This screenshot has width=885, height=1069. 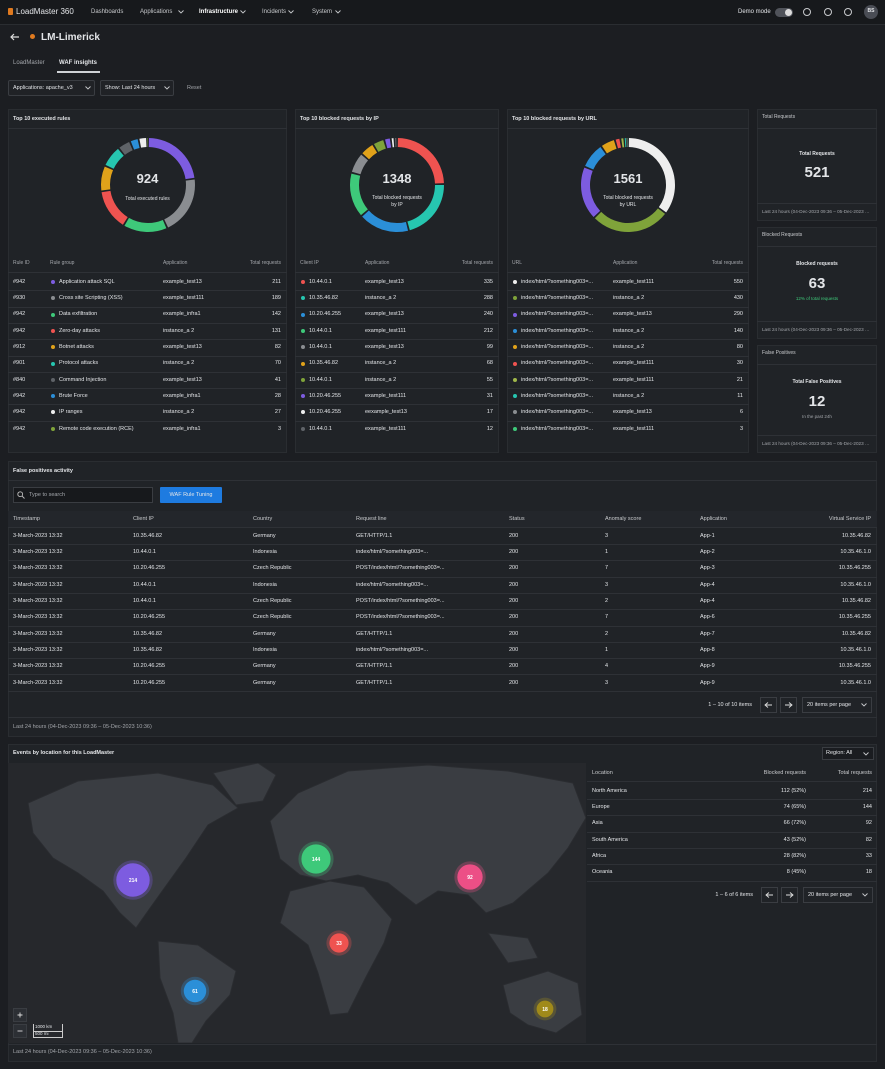 I want to click on table-cell: Czech Republic, so click(x=272, y=568).